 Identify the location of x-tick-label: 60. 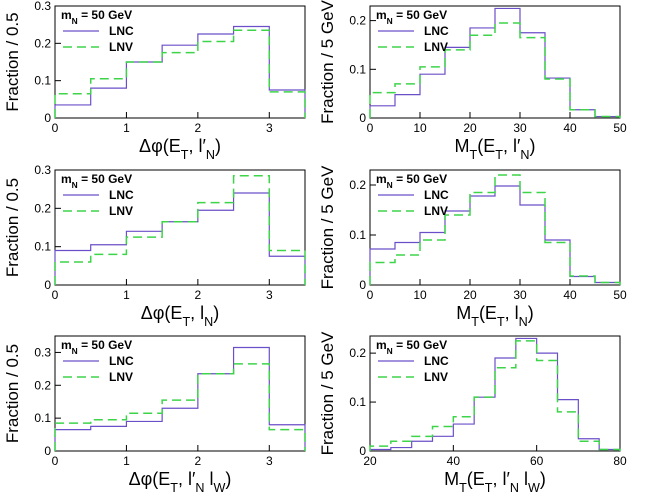
(537, 461).